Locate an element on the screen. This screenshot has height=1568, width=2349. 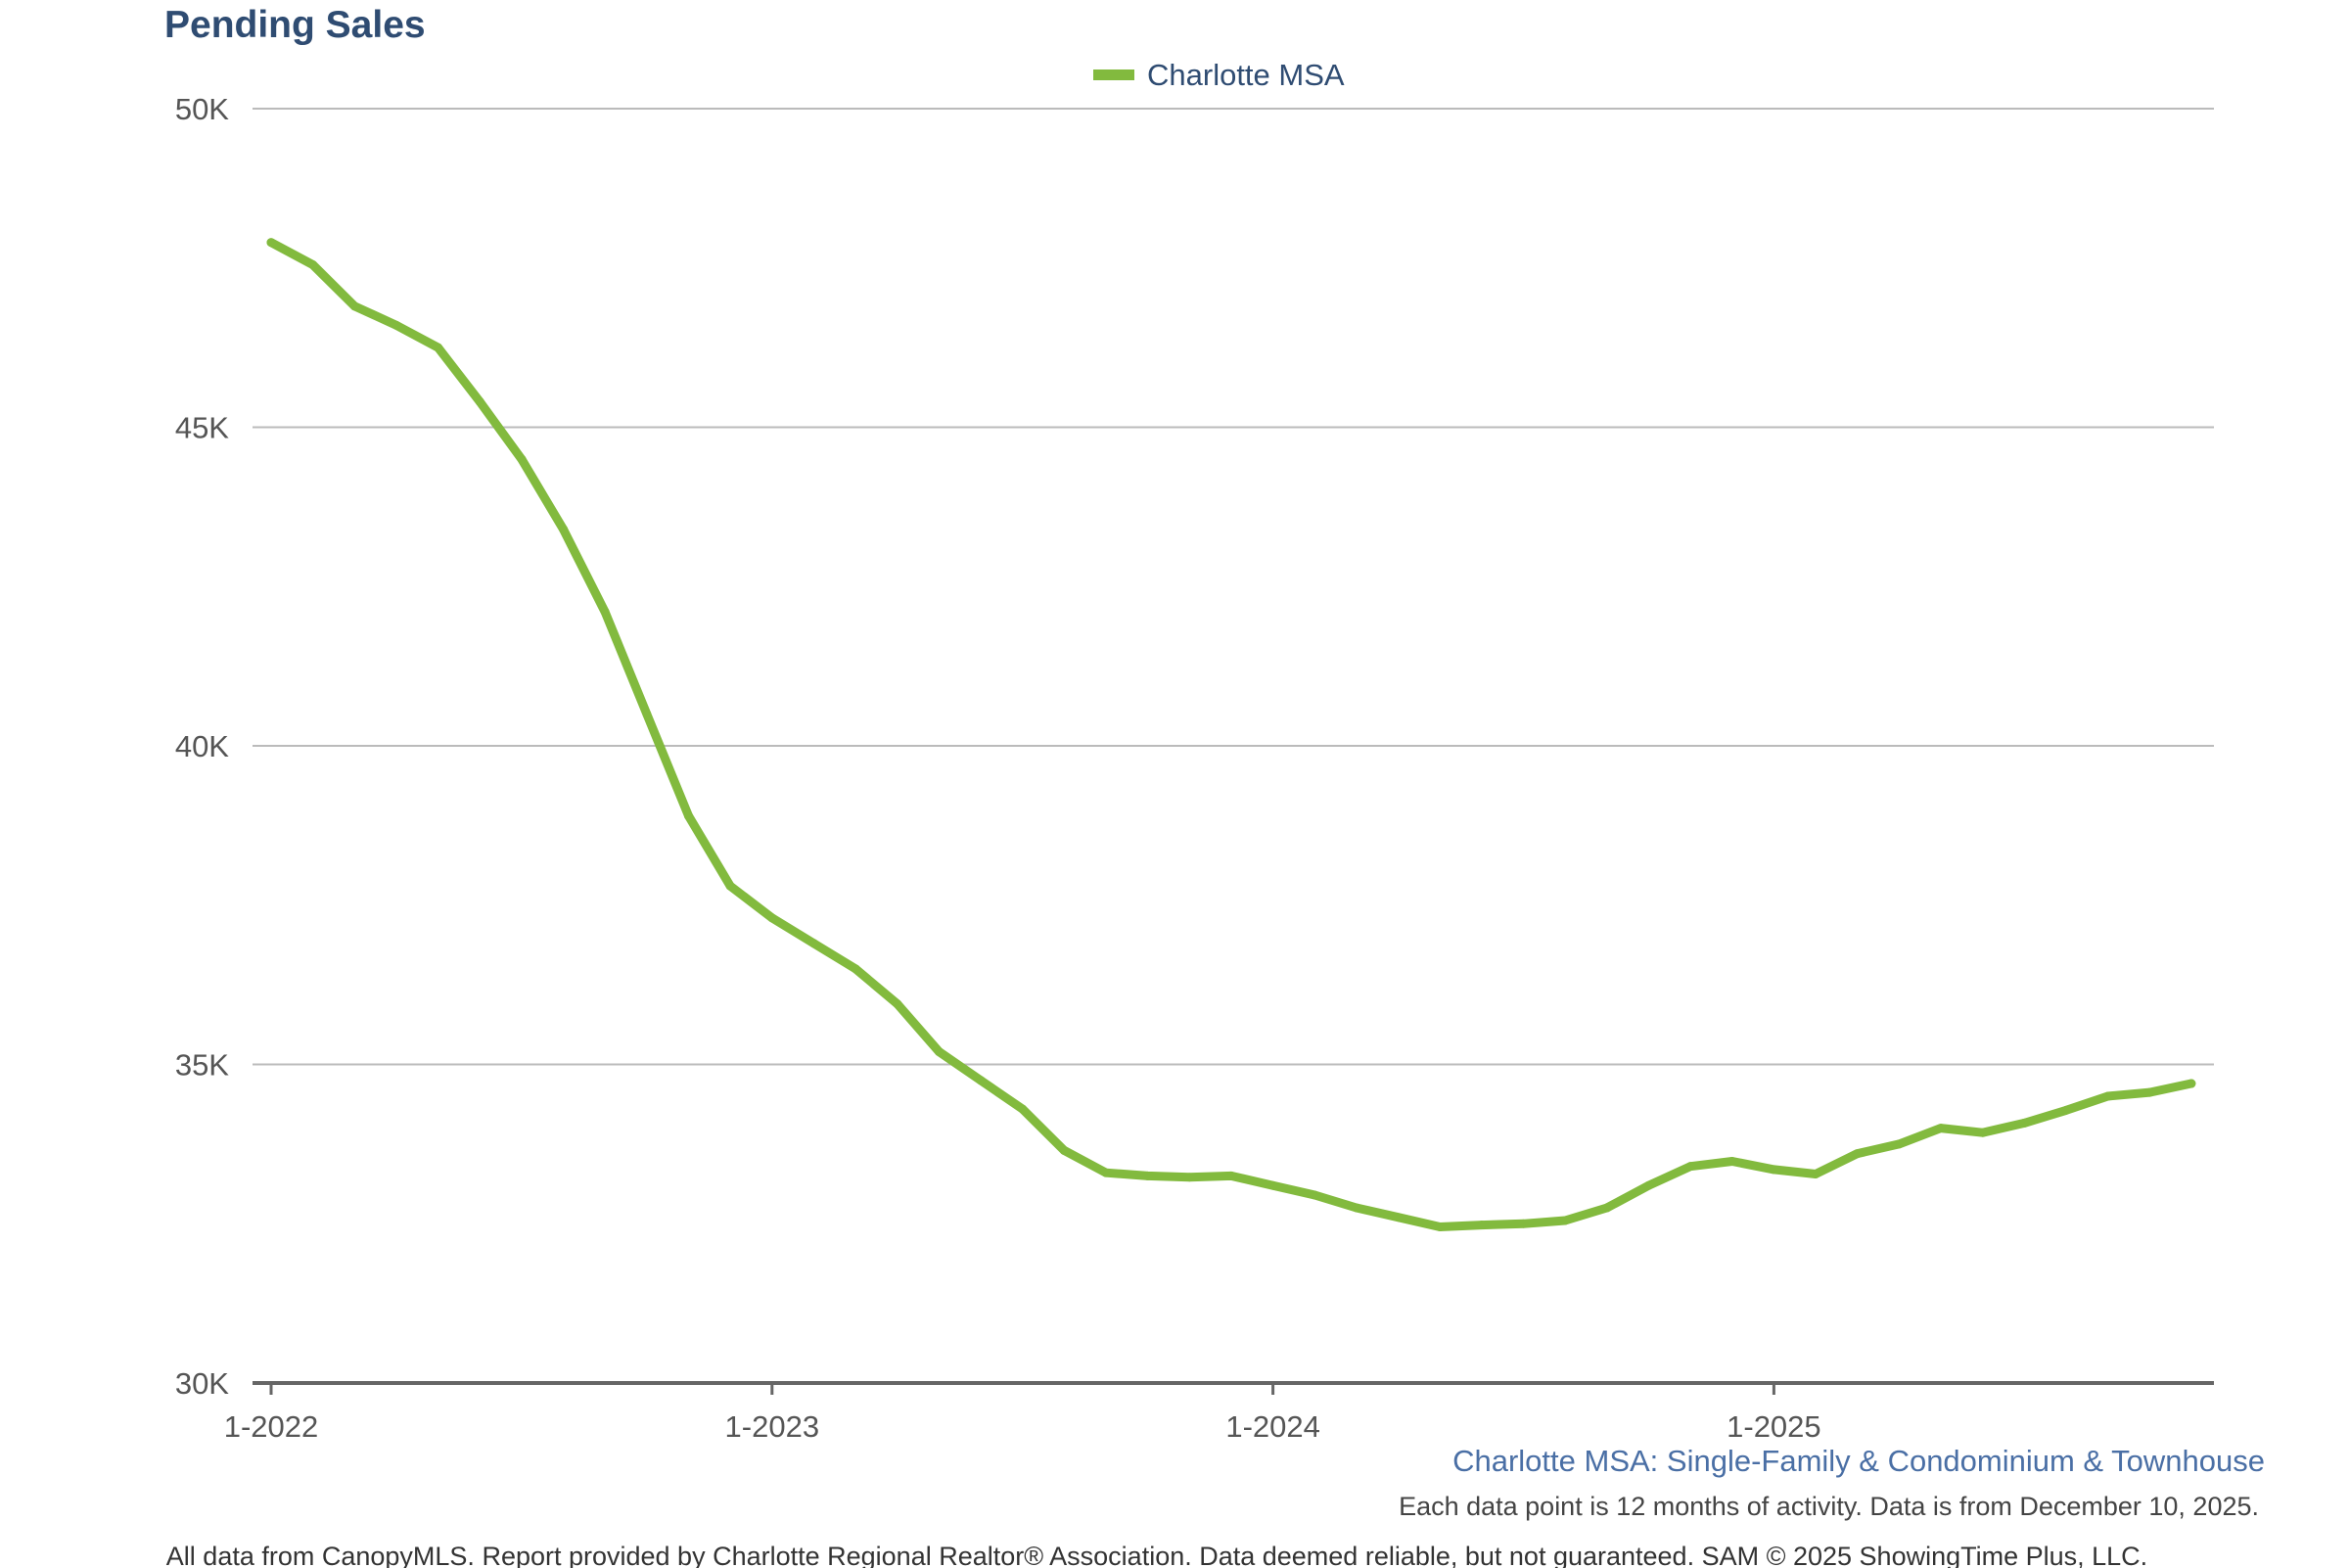
x-axis: 1-2022 1-2023 1-2024 1-2025 is located at coordinates (1219, 1412).